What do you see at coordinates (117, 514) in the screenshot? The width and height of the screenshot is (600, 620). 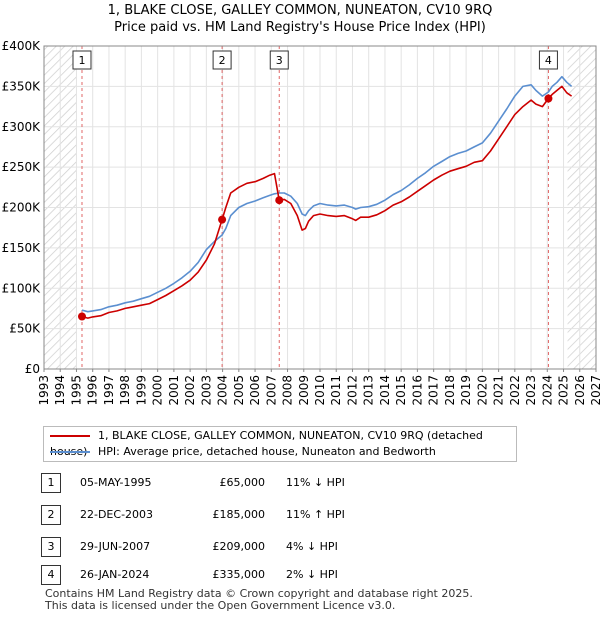 I see `transaction-date: 22-DEC-2003` at bounding box center [117, 514].